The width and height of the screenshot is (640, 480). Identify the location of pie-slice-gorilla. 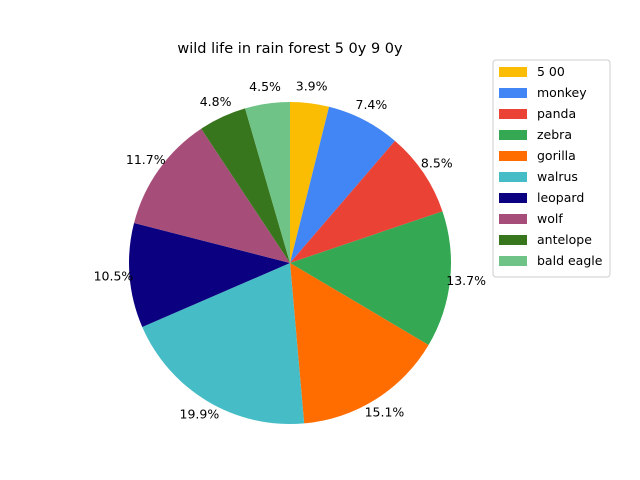
(359, 343).